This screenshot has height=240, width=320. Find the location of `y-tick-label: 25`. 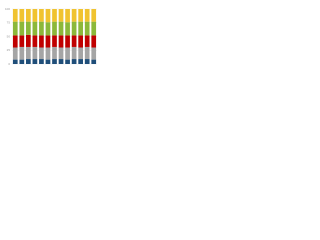

y-tick-label: 25 is located at coordinates (9, 50).